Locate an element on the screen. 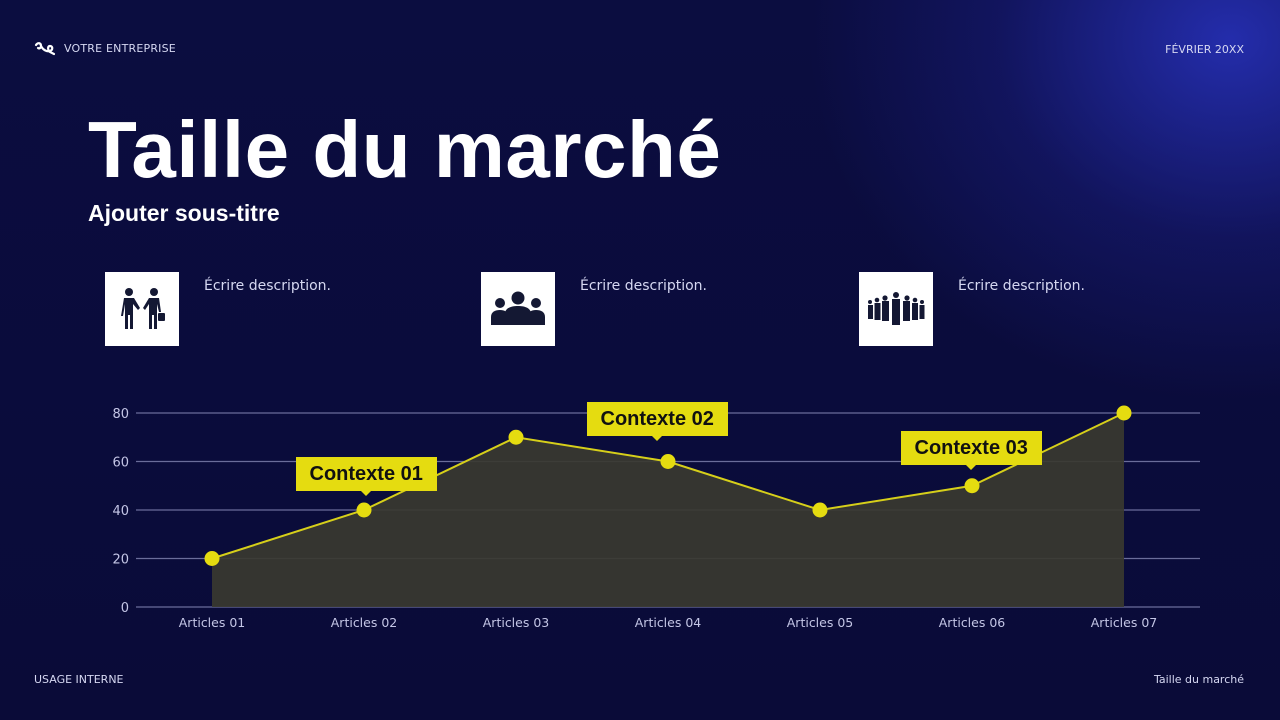 The width and height of the screenshot is (1280, 720). stylized-swirl-logo-icon is located at coordinates (45, 49).